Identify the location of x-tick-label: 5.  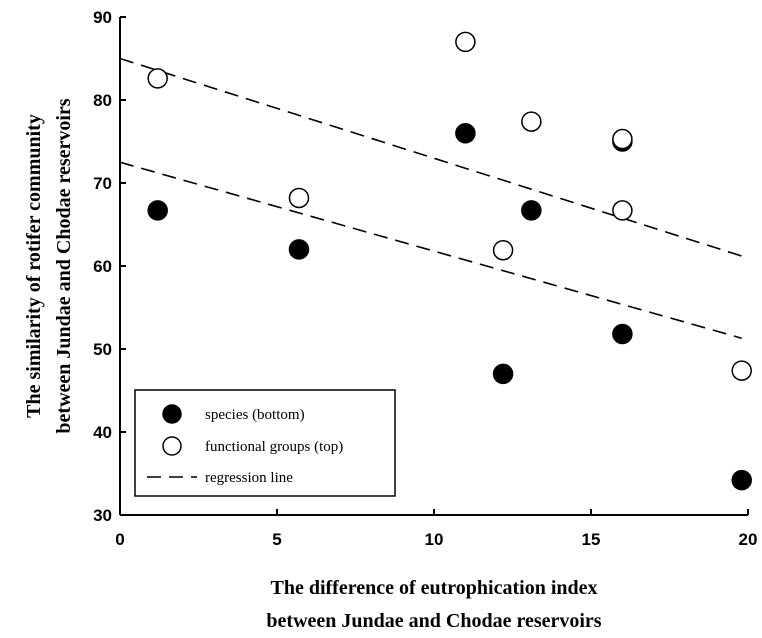
(276, 539).